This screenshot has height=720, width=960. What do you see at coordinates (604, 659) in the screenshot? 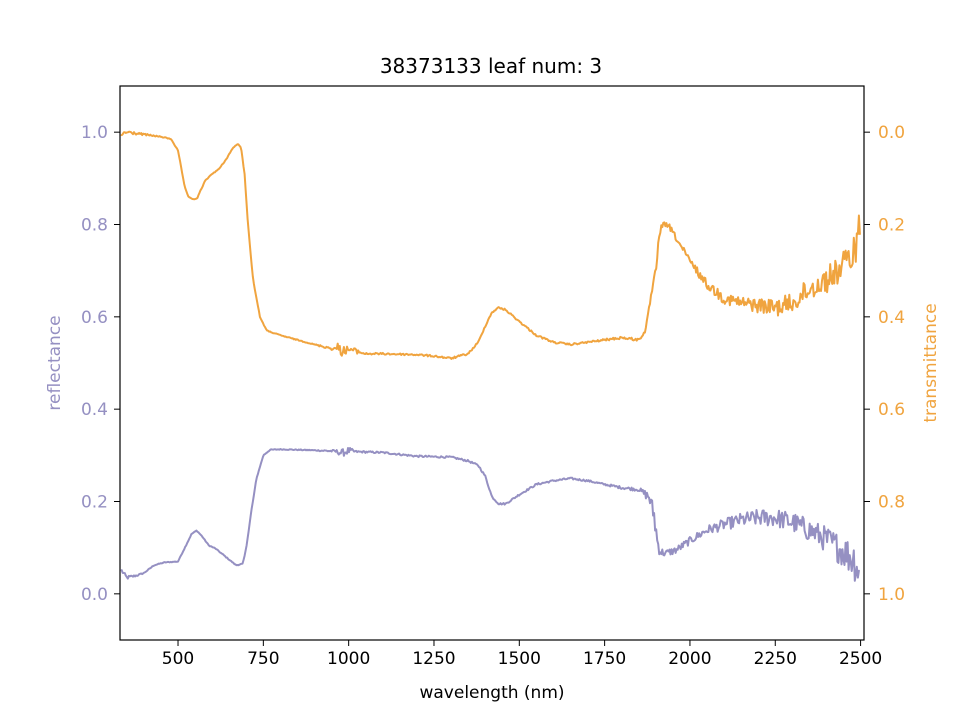
I see `x-tick-label: 1750` at bounding box center [604, 659].